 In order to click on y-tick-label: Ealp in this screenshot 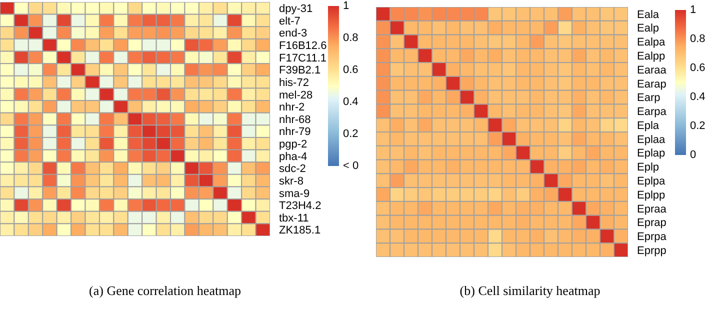, I will do `click(648, 28)`.